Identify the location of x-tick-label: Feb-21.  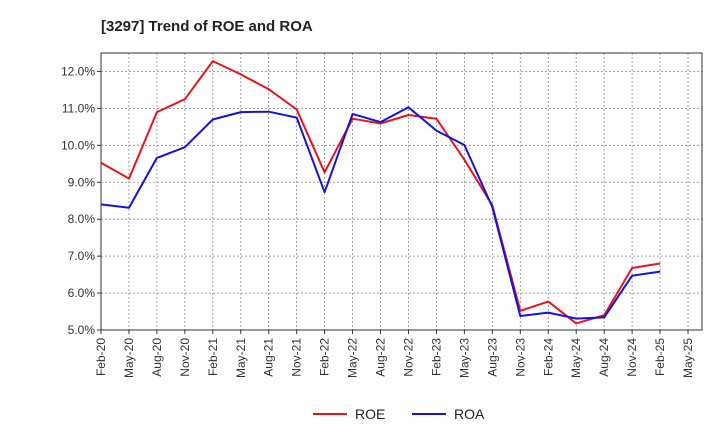
(213, 357).